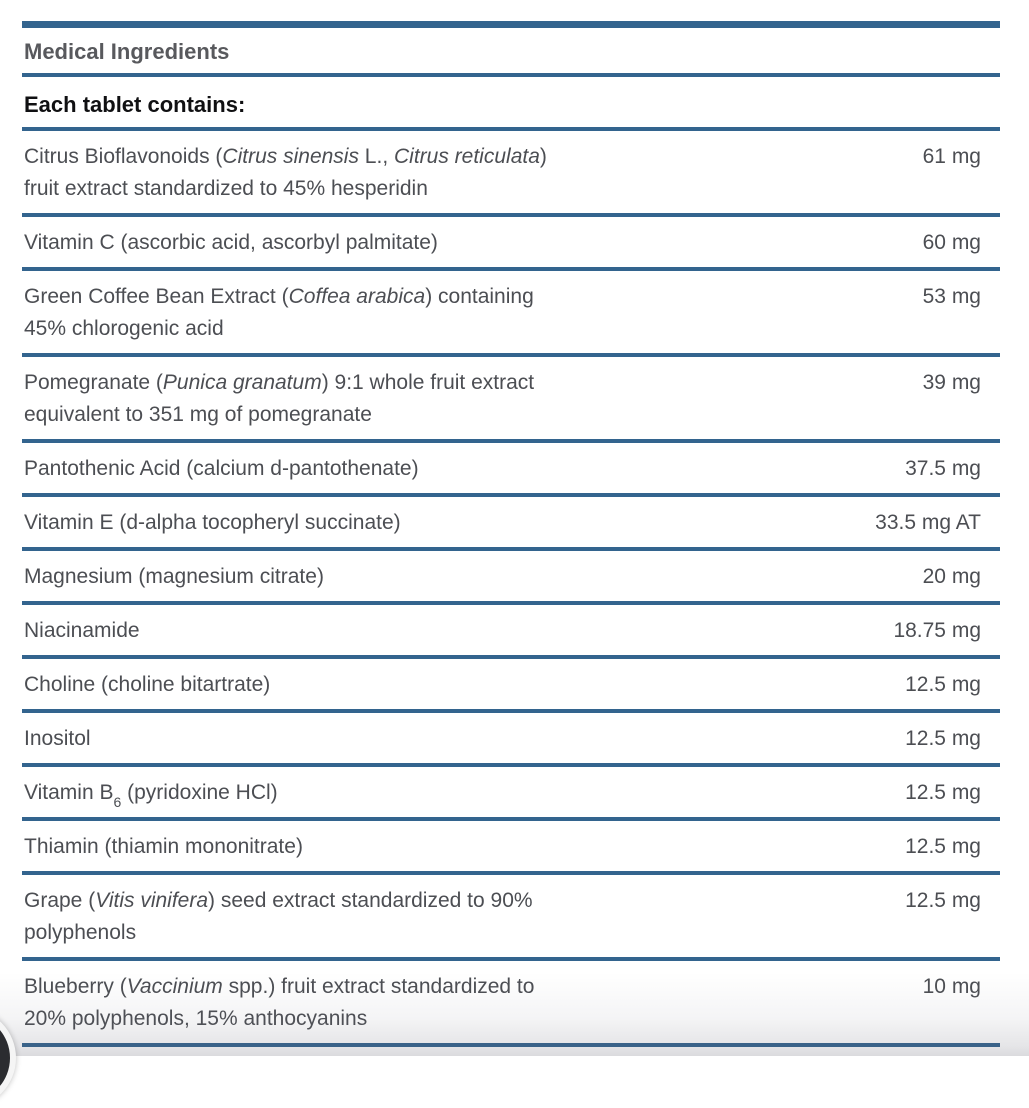  I want to click on ingredient-name: Niacinamide, so click(82, 630).